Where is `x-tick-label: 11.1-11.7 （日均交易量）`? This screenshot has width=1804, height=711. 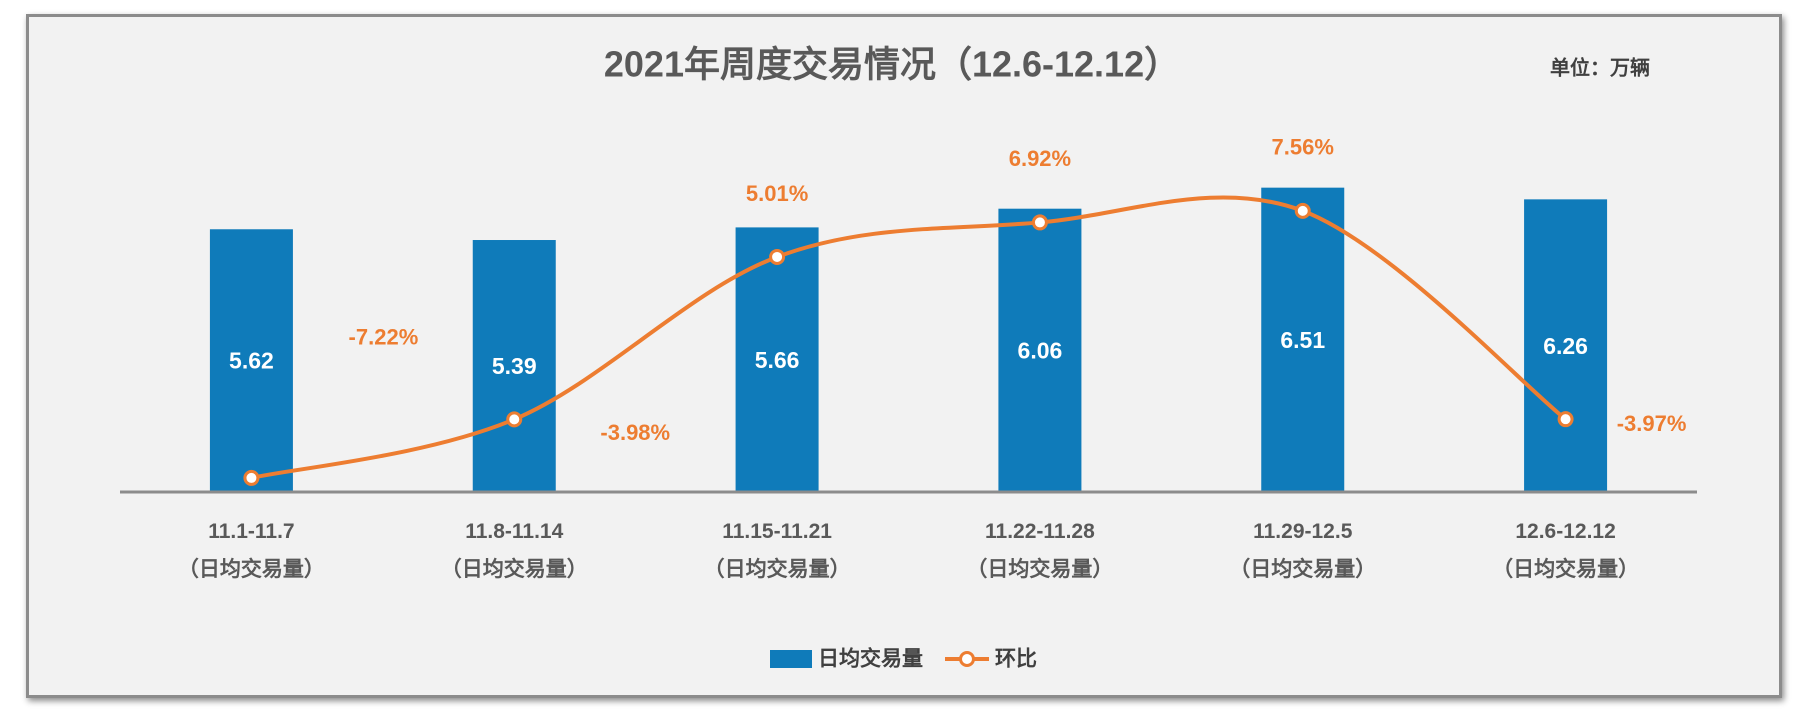 x-tick-label: 11.1-11.7 （日均交易量） is located at coordinates (251, 550).